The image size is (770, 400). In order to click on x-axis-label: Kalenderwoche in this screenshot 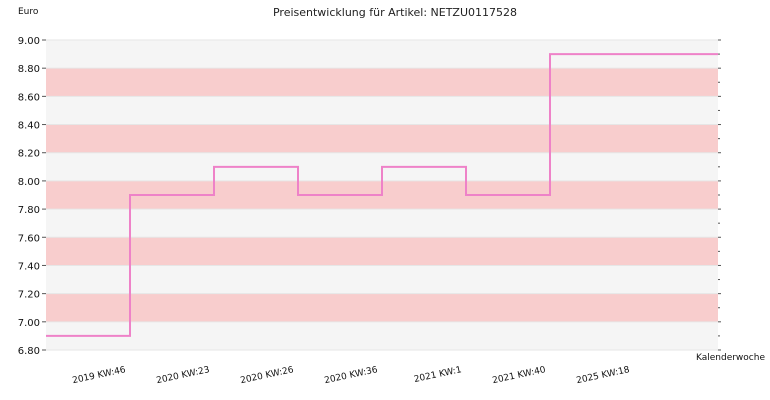, I will do `click(730, 358)`.